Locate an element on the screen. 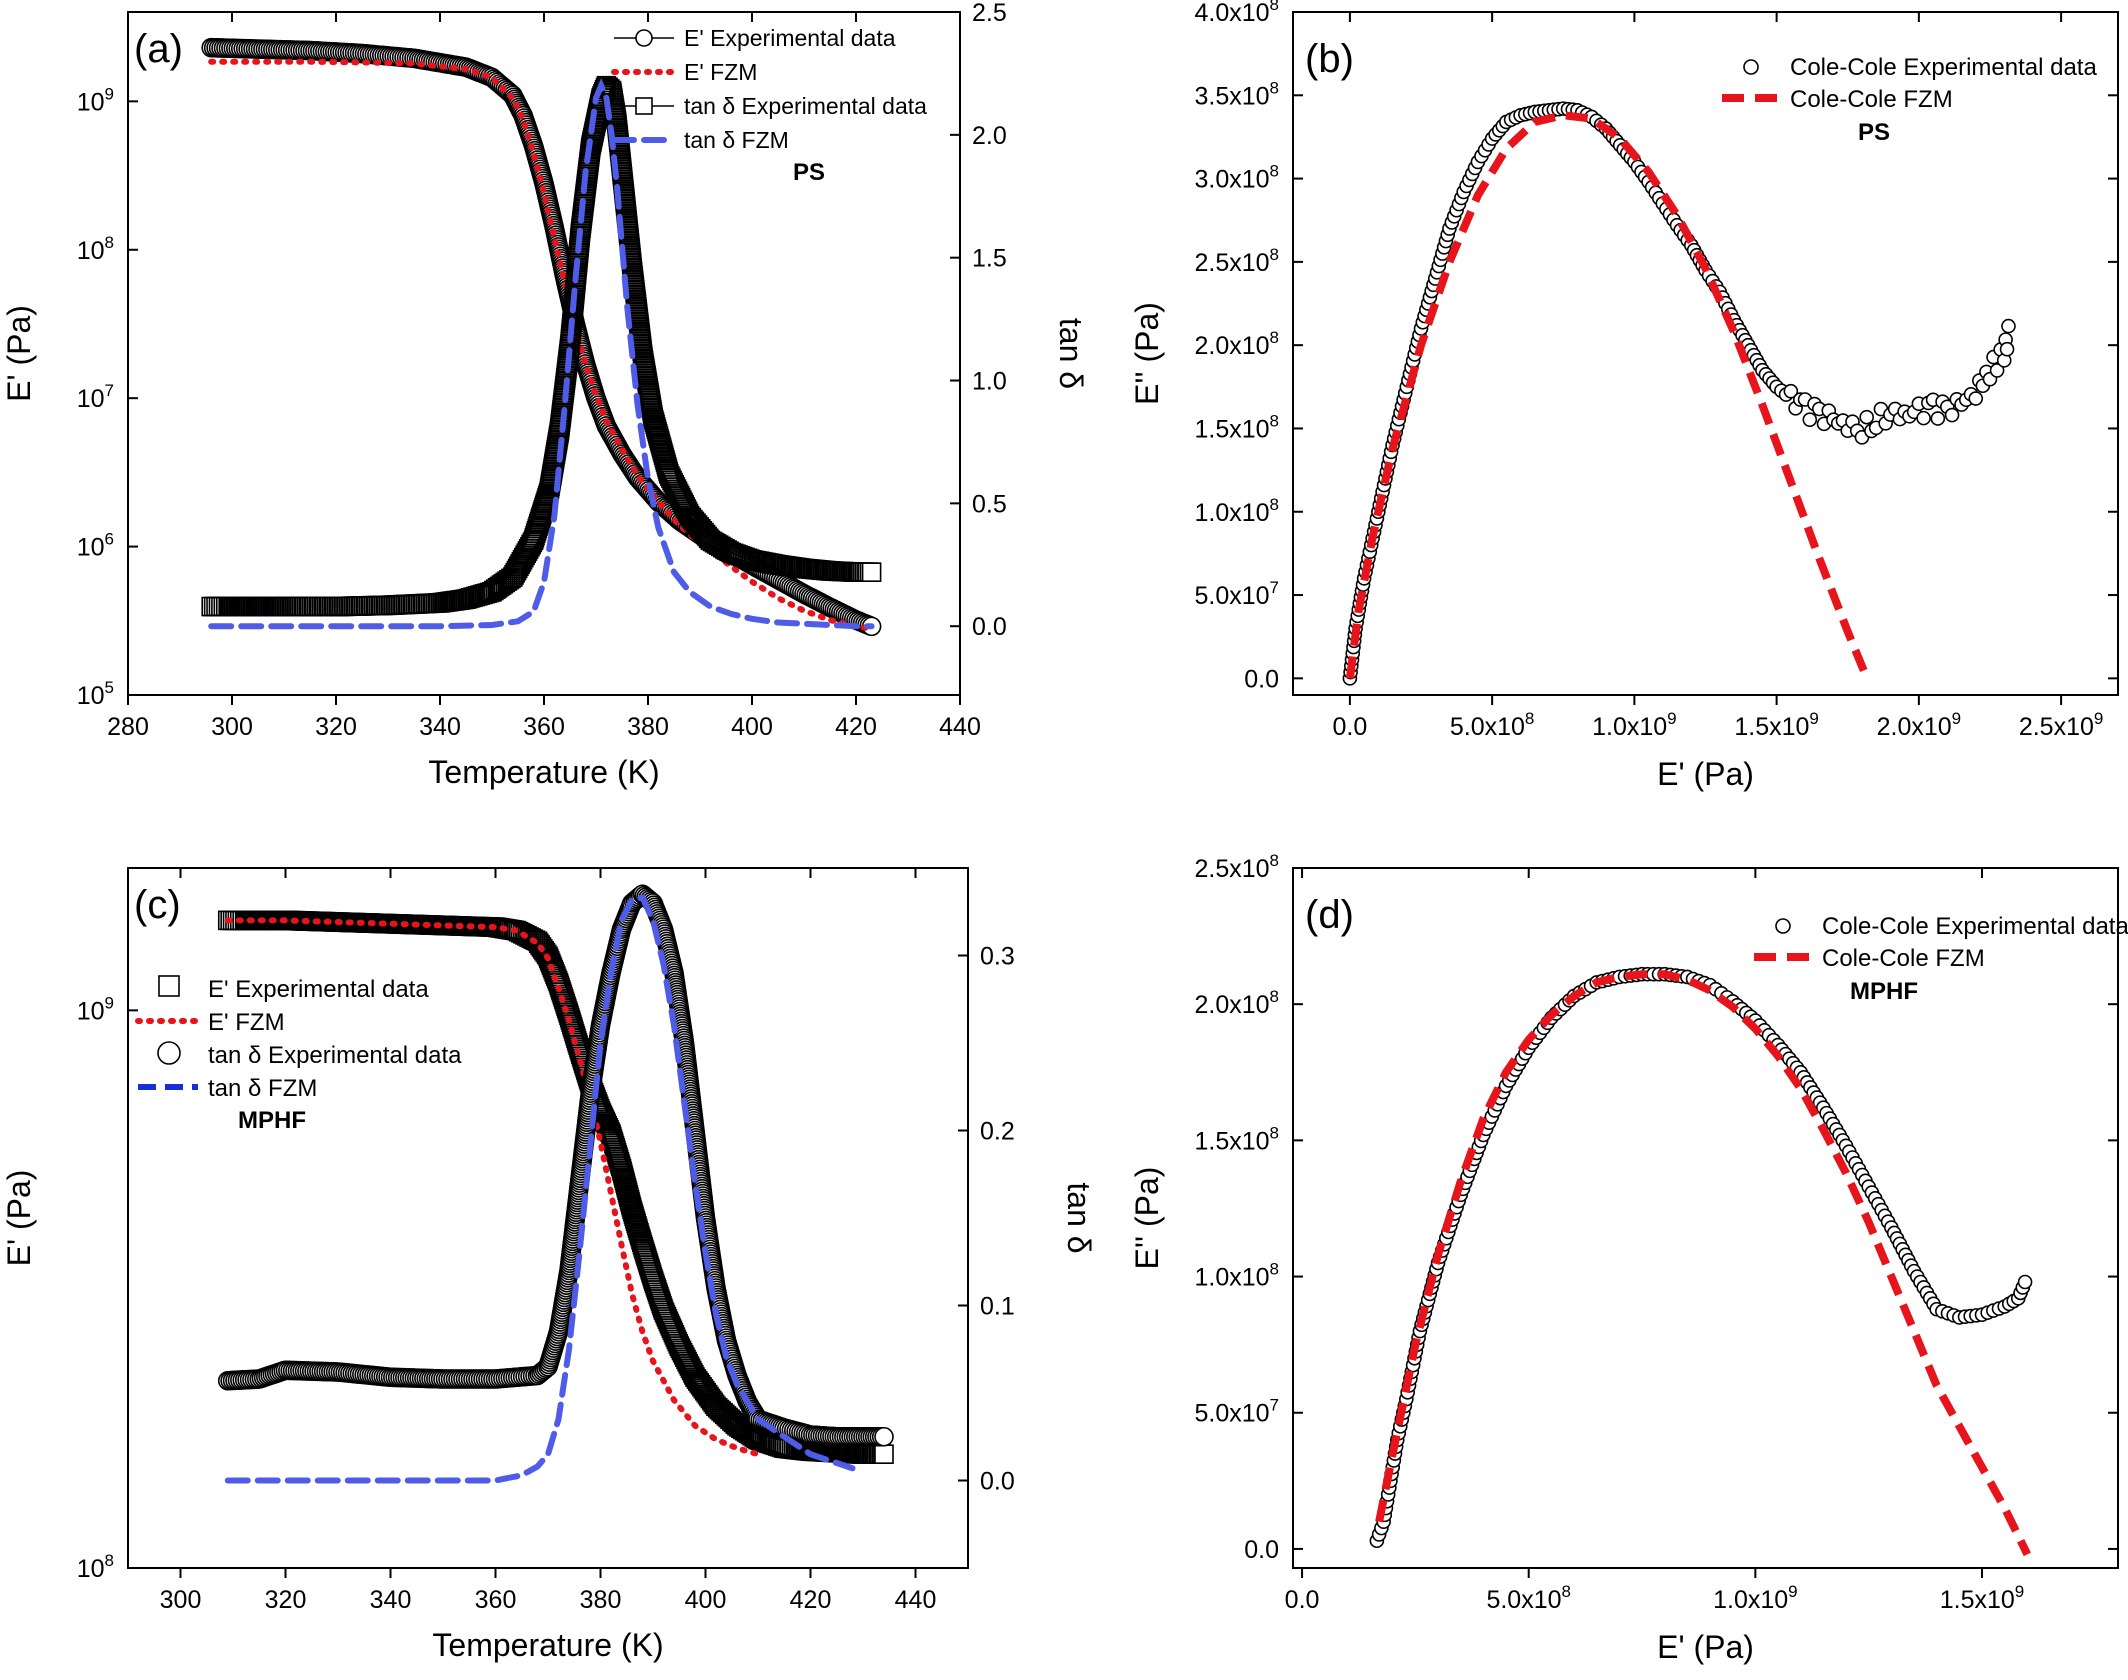 The height and width of the screenshot is (1680, 2128). y-tick-label: 3.5x10⁸ is located at coordinates (1236, 94).